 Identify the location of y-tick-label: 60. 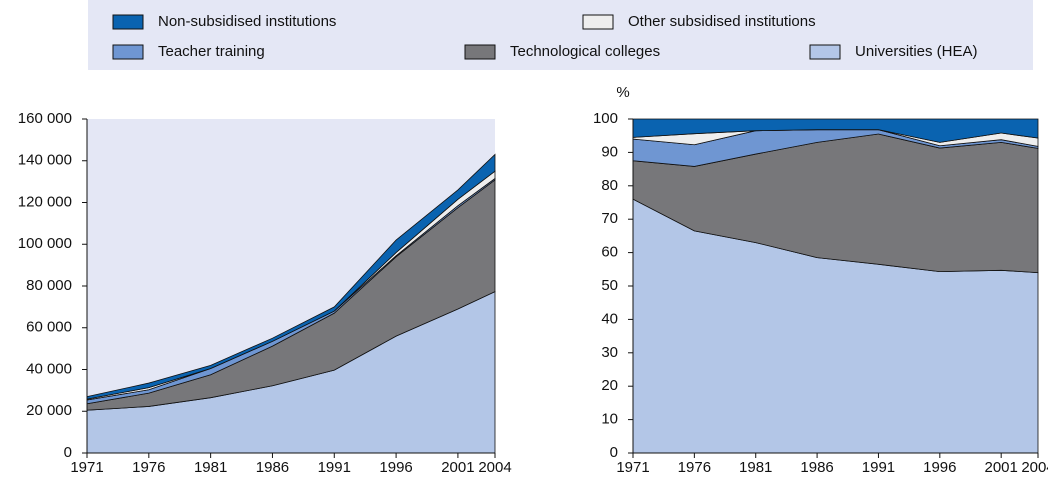
(609, 252).